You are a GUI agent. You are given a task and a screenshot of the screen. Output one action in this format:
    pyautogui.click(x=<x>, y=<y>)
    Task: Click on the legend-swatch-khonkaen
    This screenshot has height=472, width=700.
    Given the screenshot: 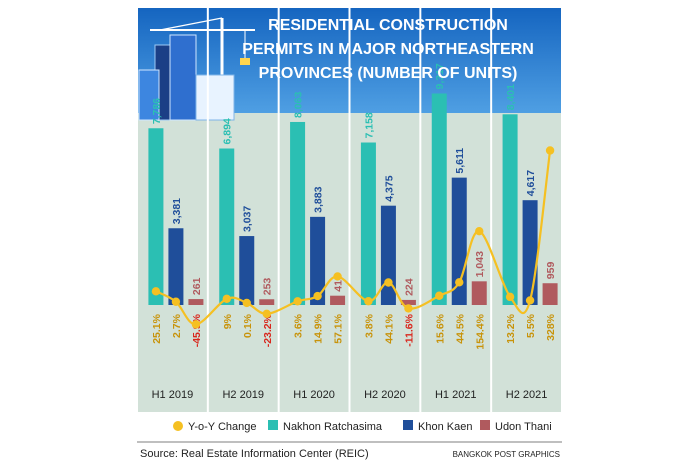 What is the action you would take?
    pyautogui.click(x=408, y=425)
    